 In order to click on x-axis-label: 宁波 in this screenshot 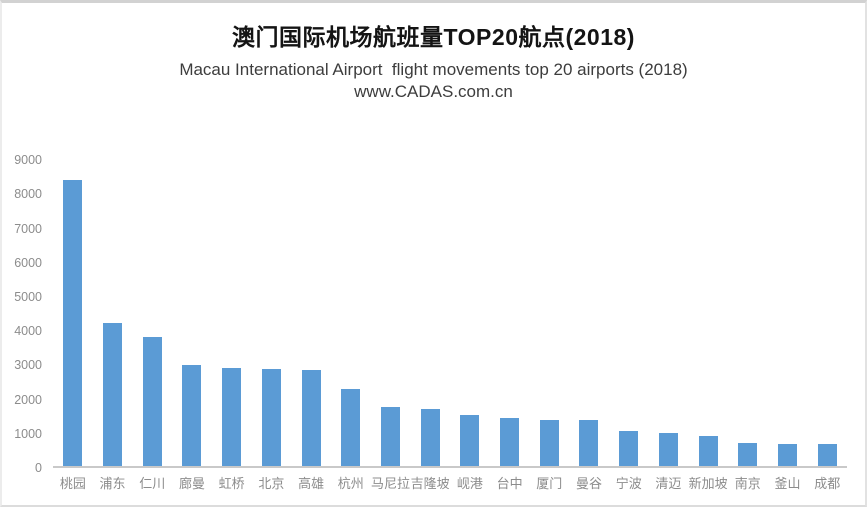, I will do `click(628, 483)`.